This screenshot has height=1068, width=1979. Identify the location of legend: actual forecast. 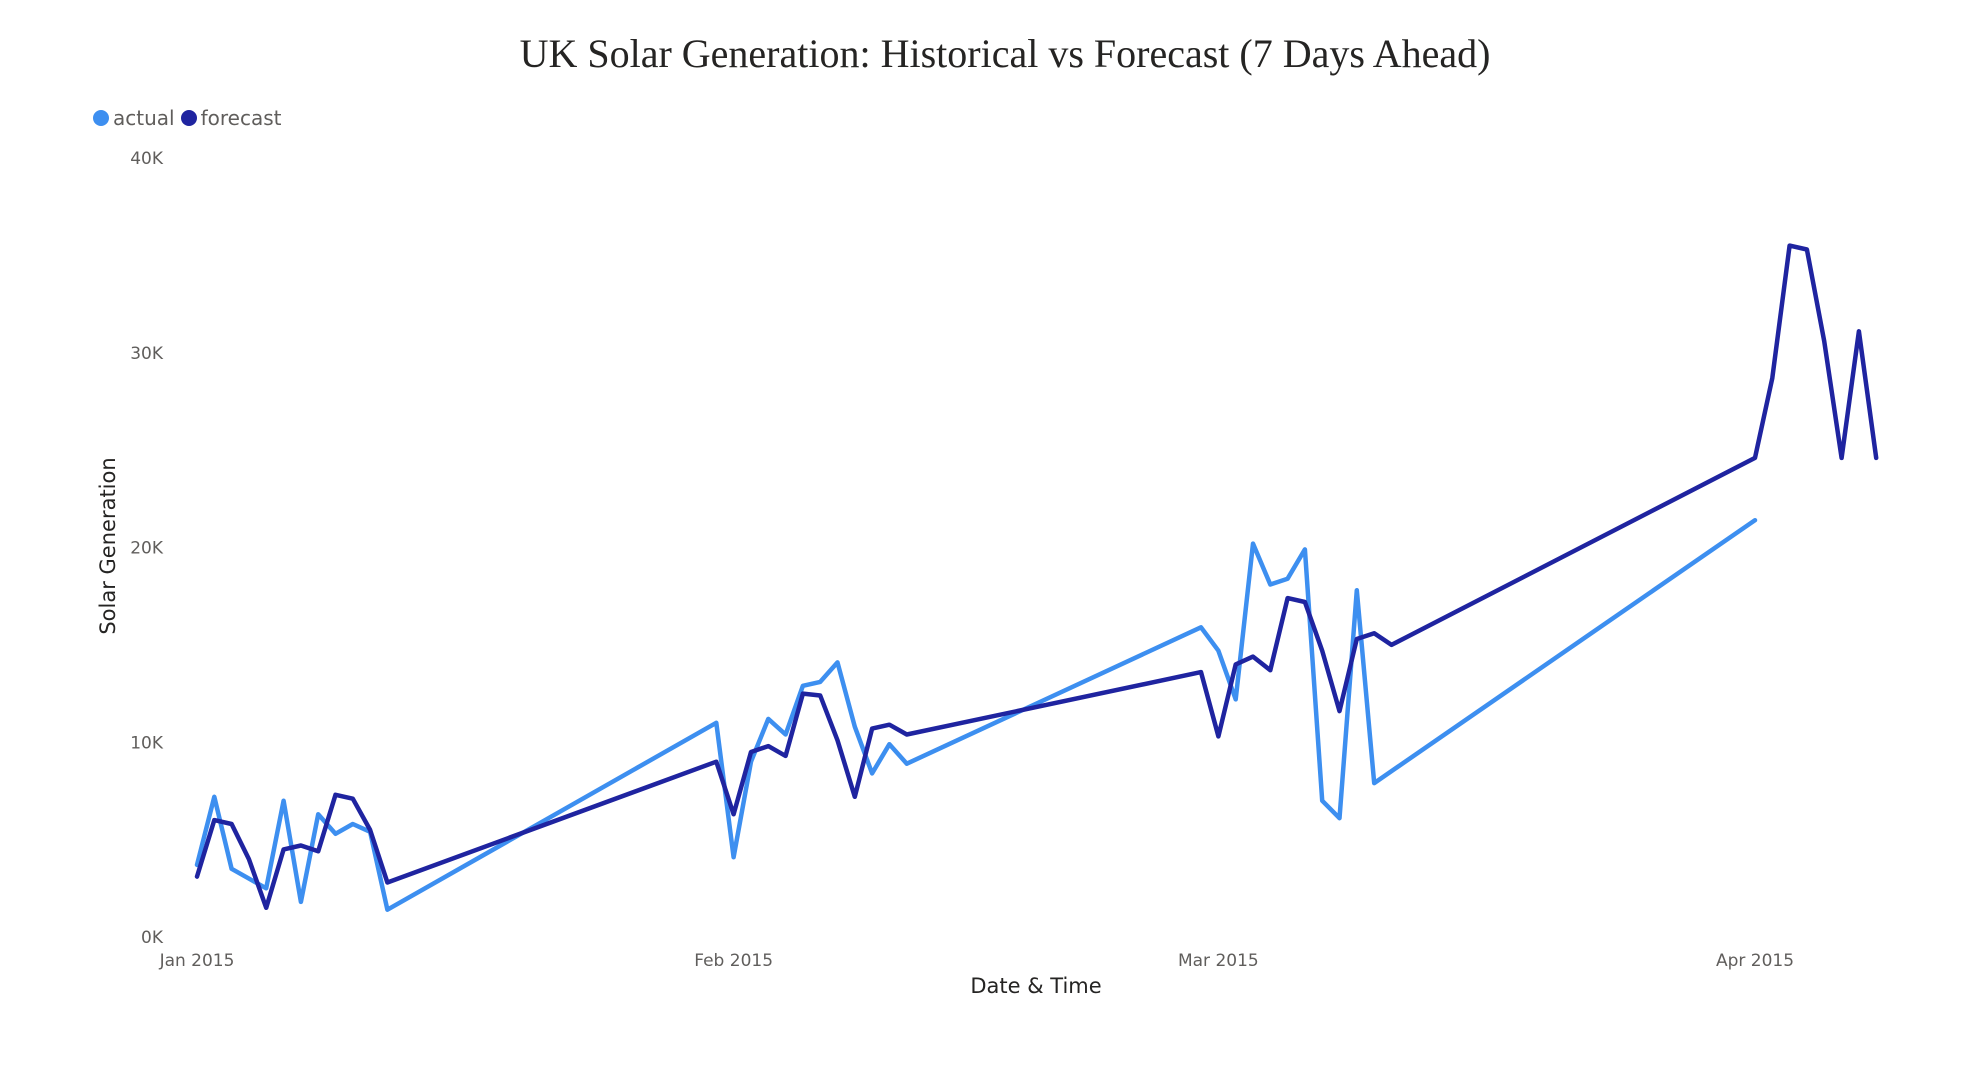
(190, 118).